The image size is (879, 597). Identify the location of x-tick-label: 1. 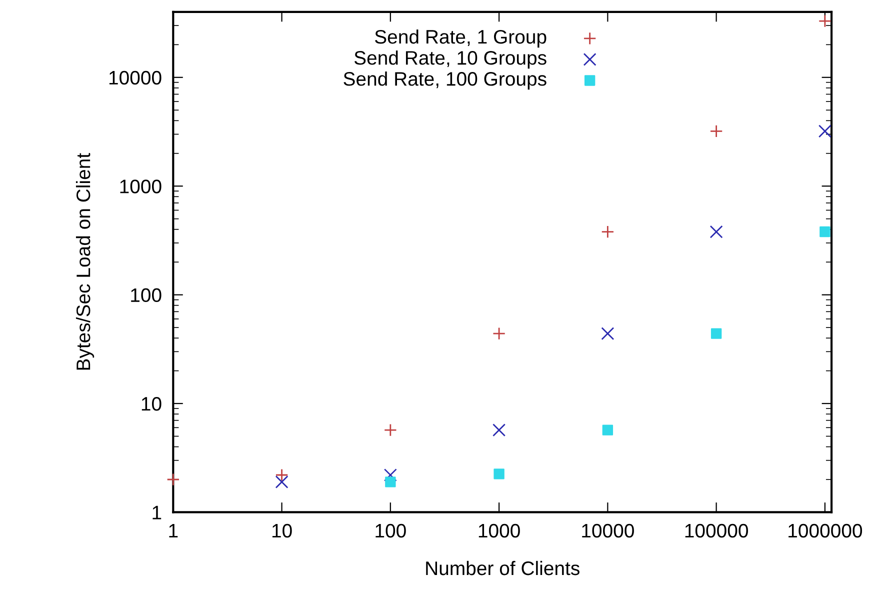
(173, 531).